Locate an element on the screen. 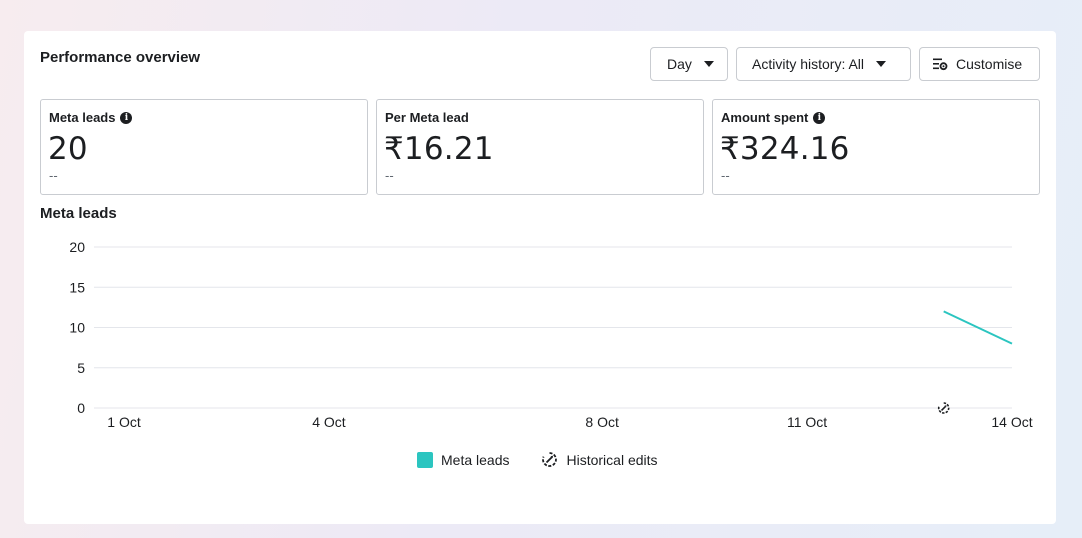 The height and width of the screenshot is (538, 1082). legend-label-historical-edits: Historical edits is located at coordinates (612, 459).